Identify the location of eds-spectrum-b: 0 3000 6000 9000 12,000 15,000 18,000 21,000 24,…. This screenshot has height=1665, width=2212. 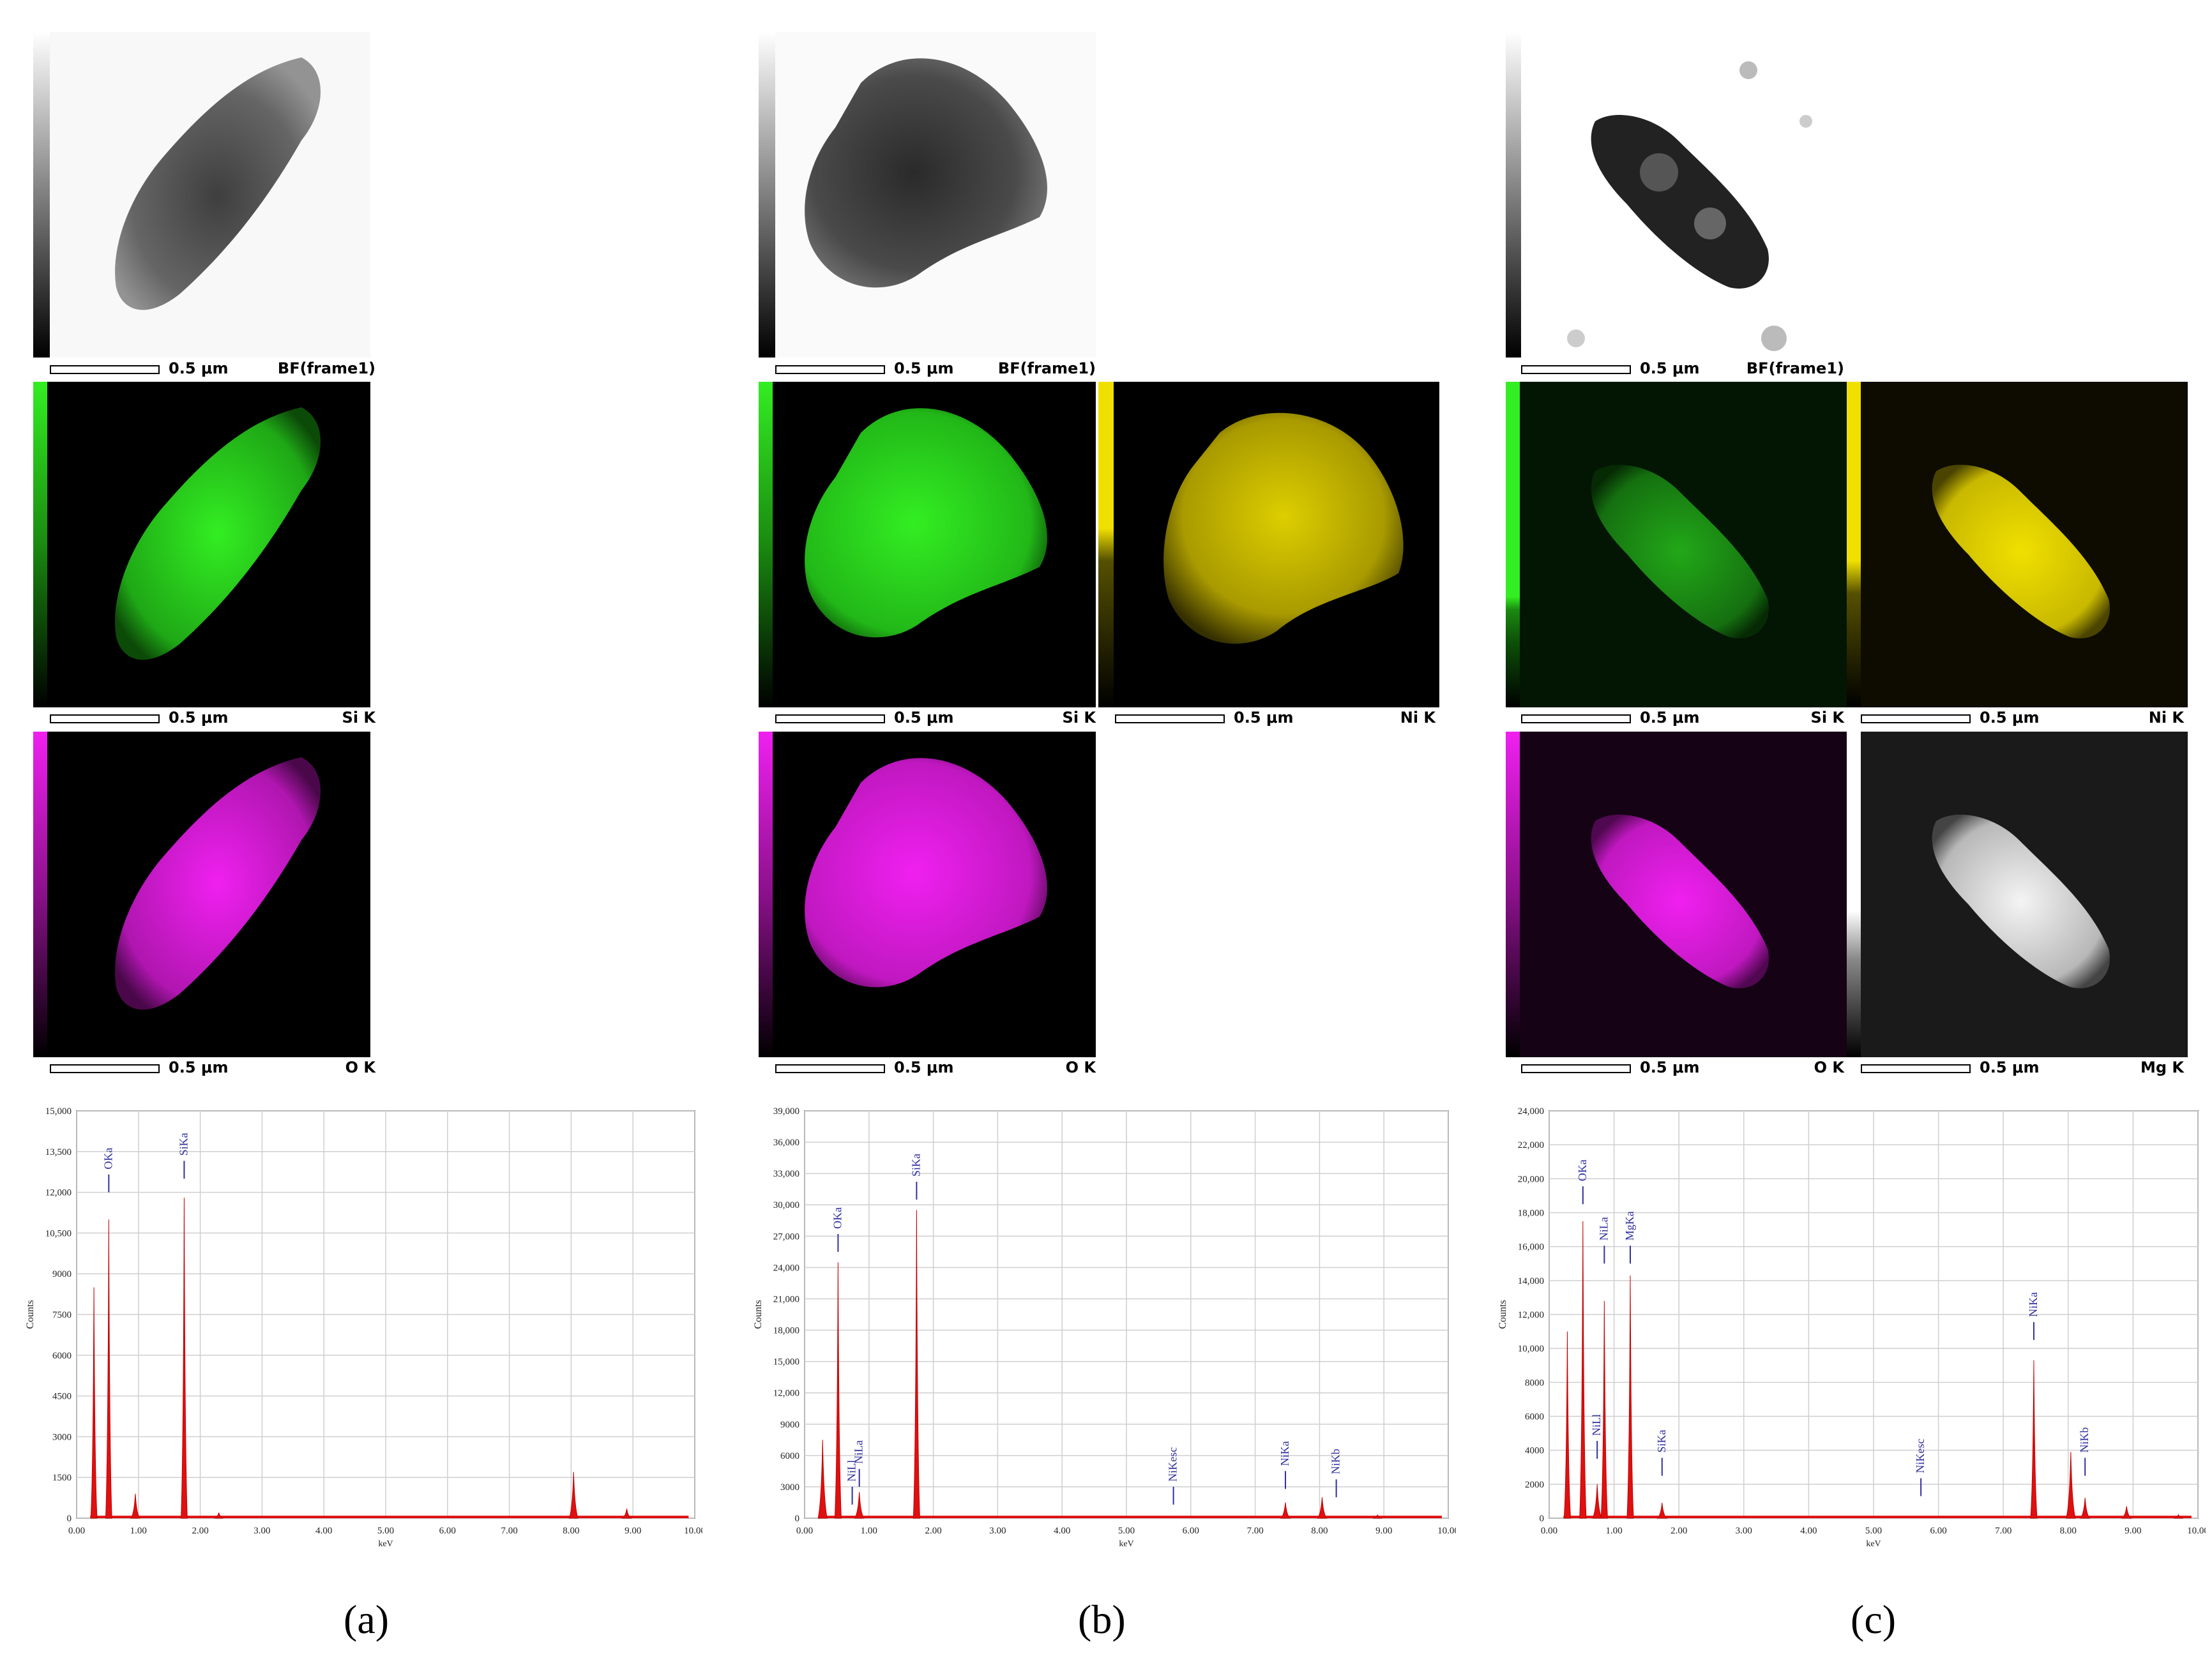
(1105, 1327).